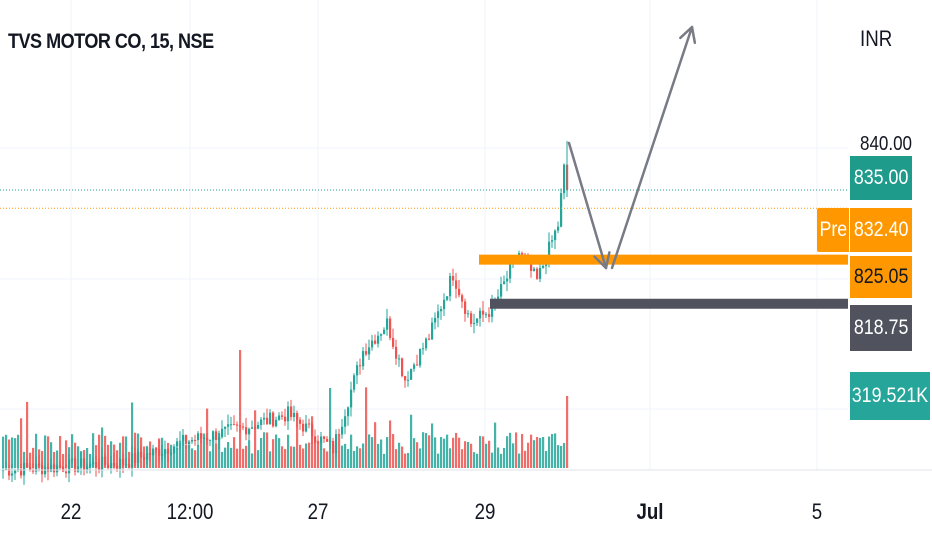 The width and height of the screenshot is (932, 550). Describe the element at coordinates (881, 276) in the screenshot. I see `resistance-price-value: 825.05` at that location.